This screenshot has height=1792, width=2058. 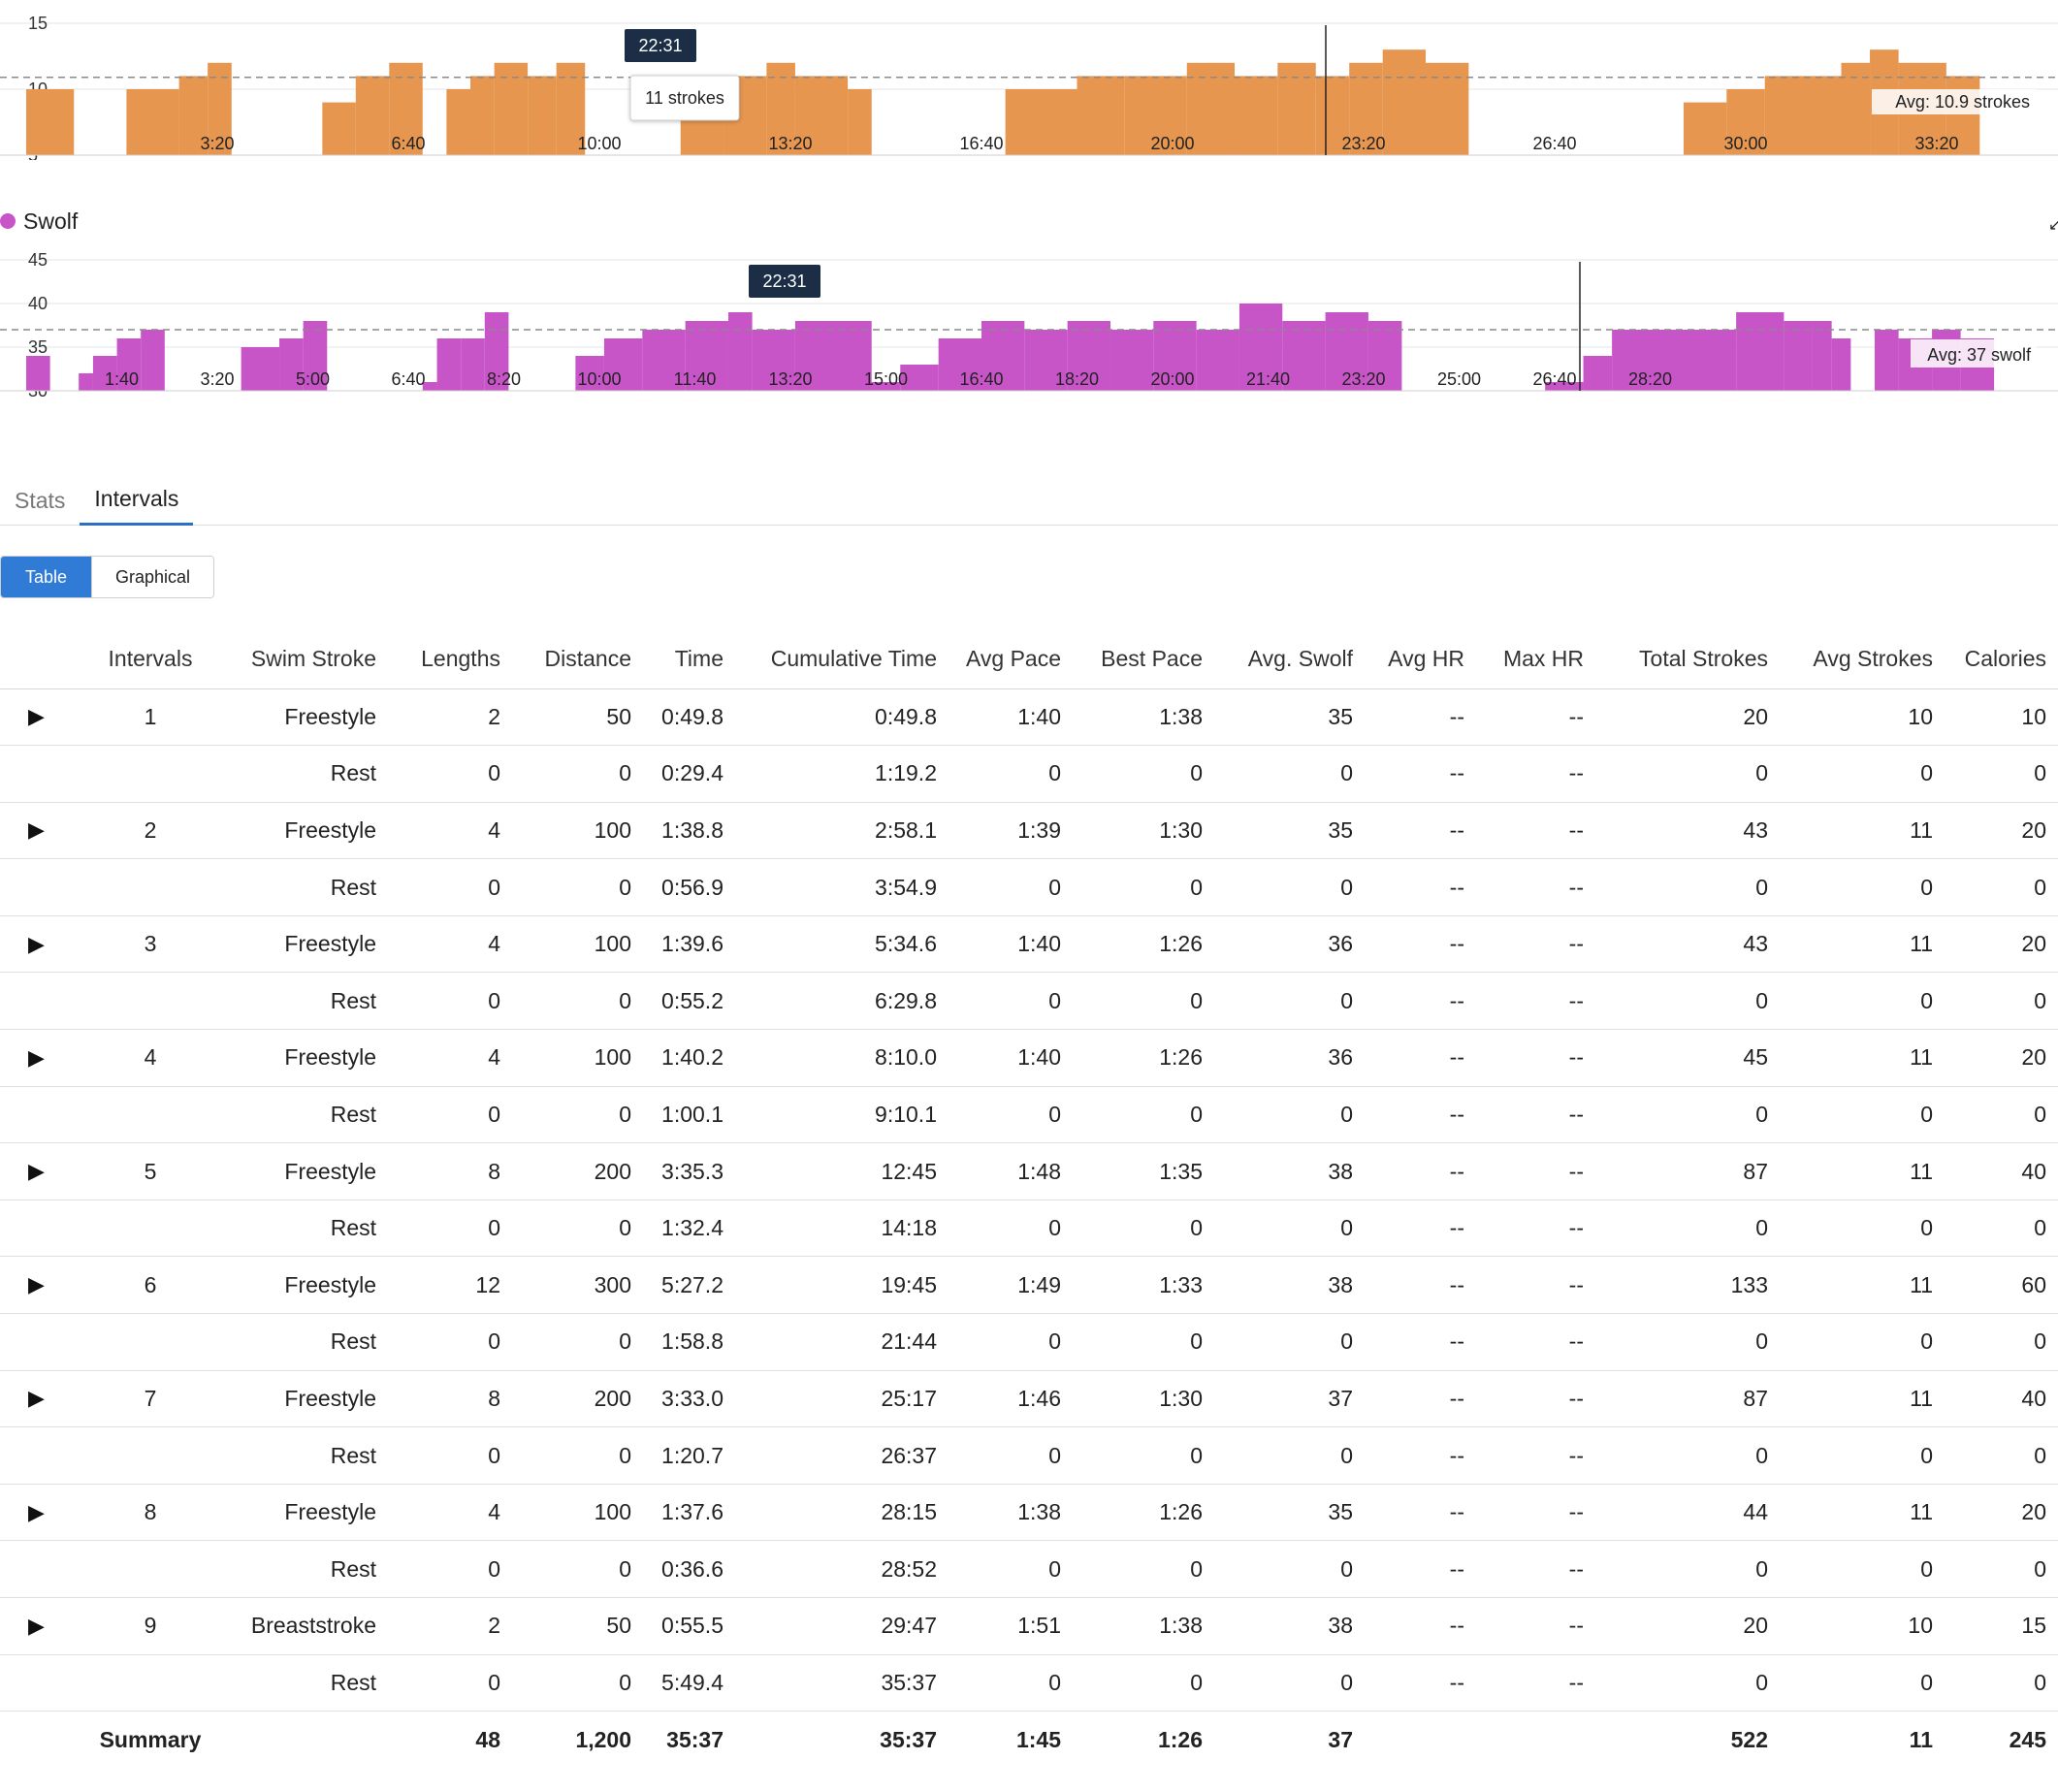 What do you see at coordinates (150, 659) in the screenshot?
I see `column-header: Intervals` at bounding box center [150, 659].